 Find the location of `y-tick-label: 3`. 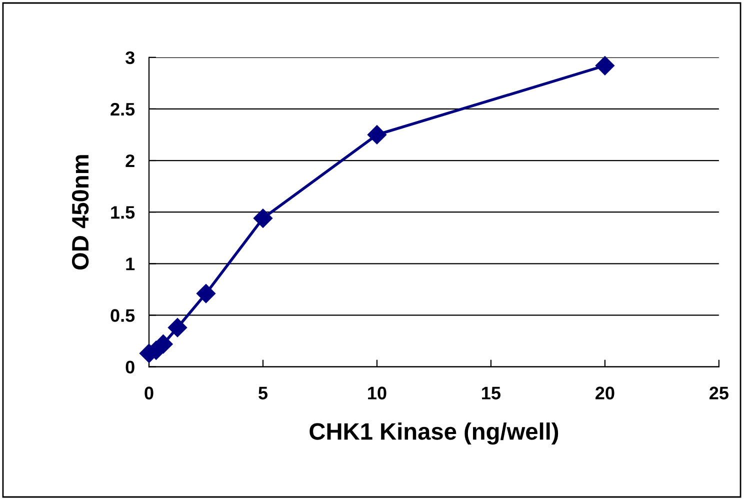

y-tick-label: 3 is located at coordinates (129, 57).